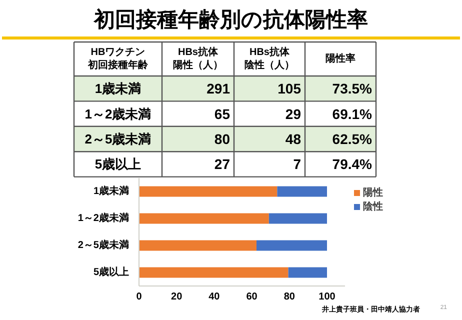  I want to click on text: 陽性率, so click(341, 58).